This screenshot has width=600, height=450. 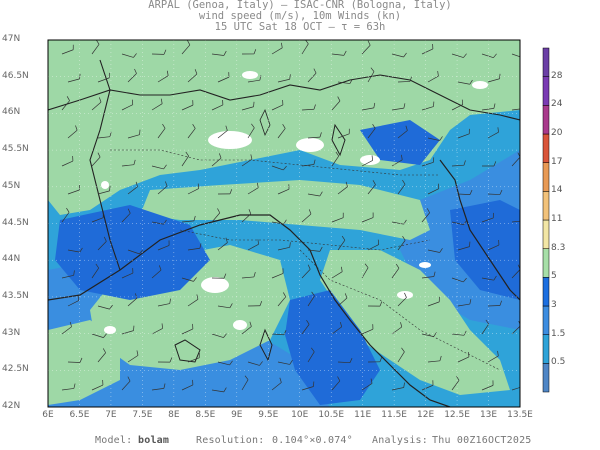 I want to click on colorbar-tick-label: 17, so click(x=557, y=161).